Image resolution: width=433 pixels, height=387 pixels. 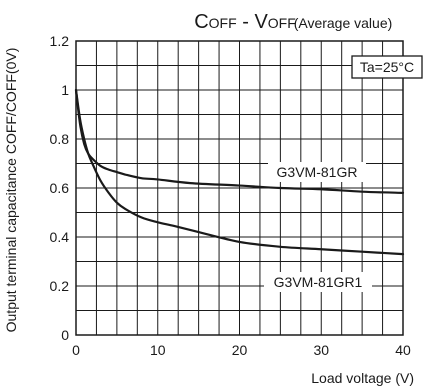 I want to click on x-tick-label: 30, so click(x=321, y=350).